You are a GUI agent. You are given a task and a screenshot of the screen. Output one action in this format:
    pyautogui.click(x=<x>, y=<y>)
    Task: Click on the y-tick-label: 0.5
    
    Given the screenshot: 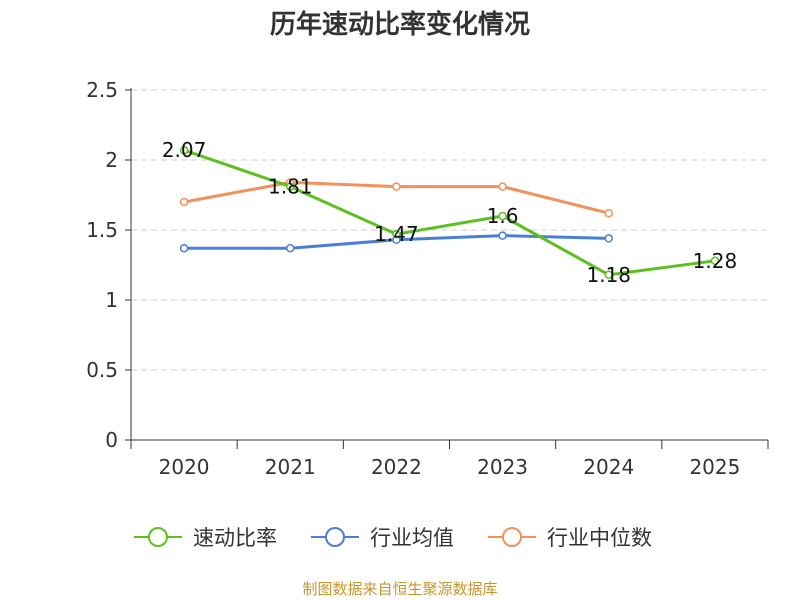 What is the action you would take?
    pyautogui.click(x=102, y=370)
    